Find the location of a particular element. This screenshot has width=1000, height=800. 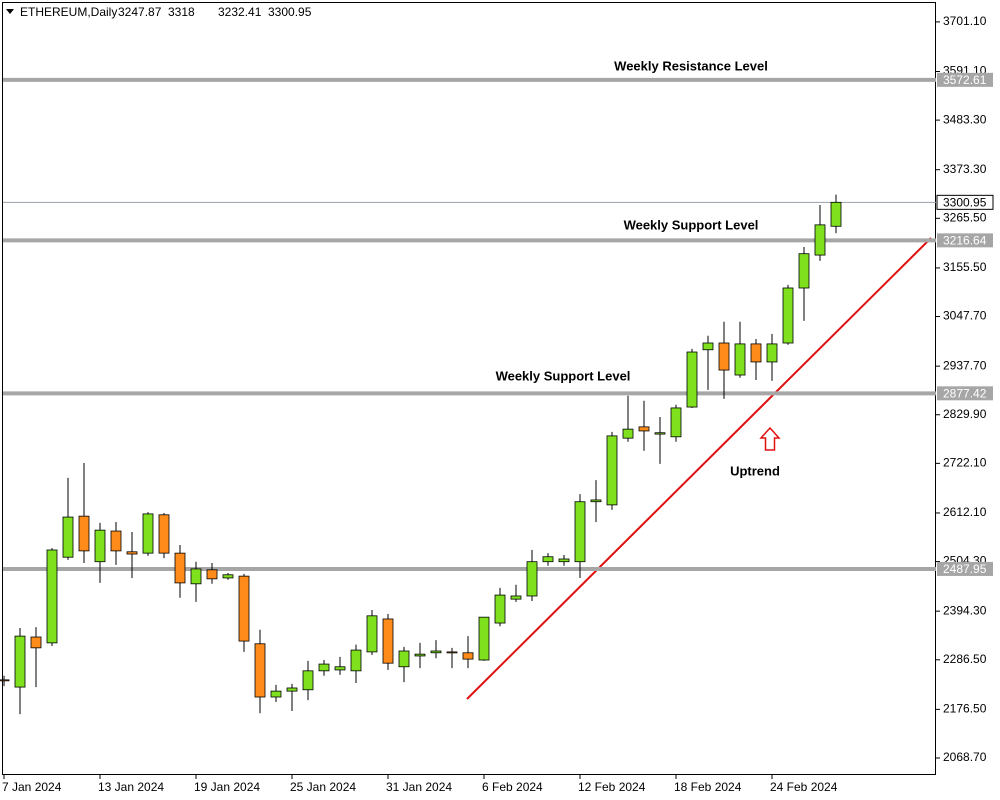

x-tick-label: 18 Feb 2024 is located at coordinates (708, 787).